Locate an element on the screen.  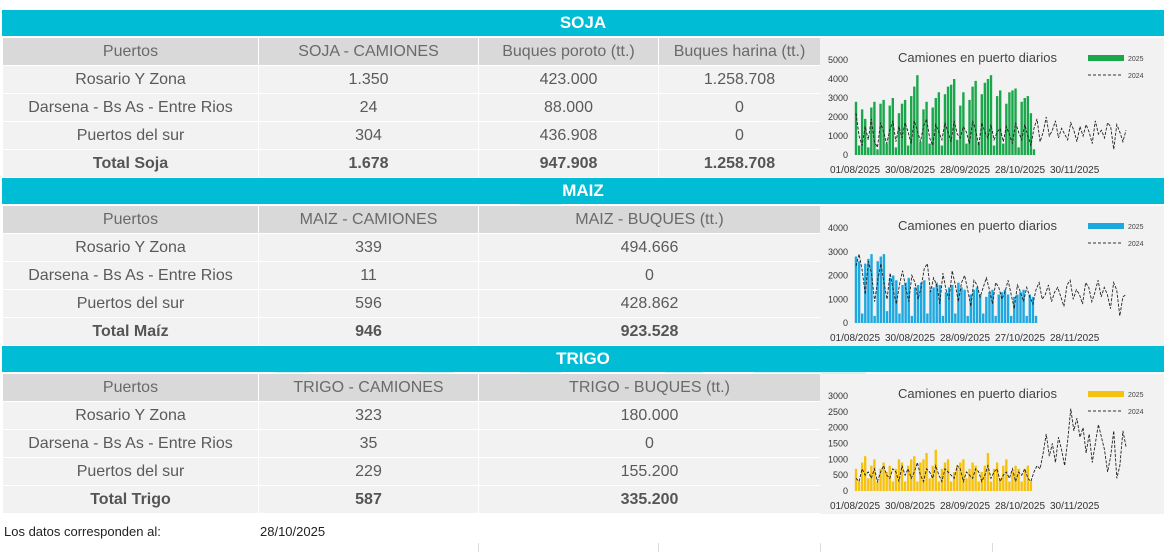
cell-value: 229 is located at coordinates (368, 471).